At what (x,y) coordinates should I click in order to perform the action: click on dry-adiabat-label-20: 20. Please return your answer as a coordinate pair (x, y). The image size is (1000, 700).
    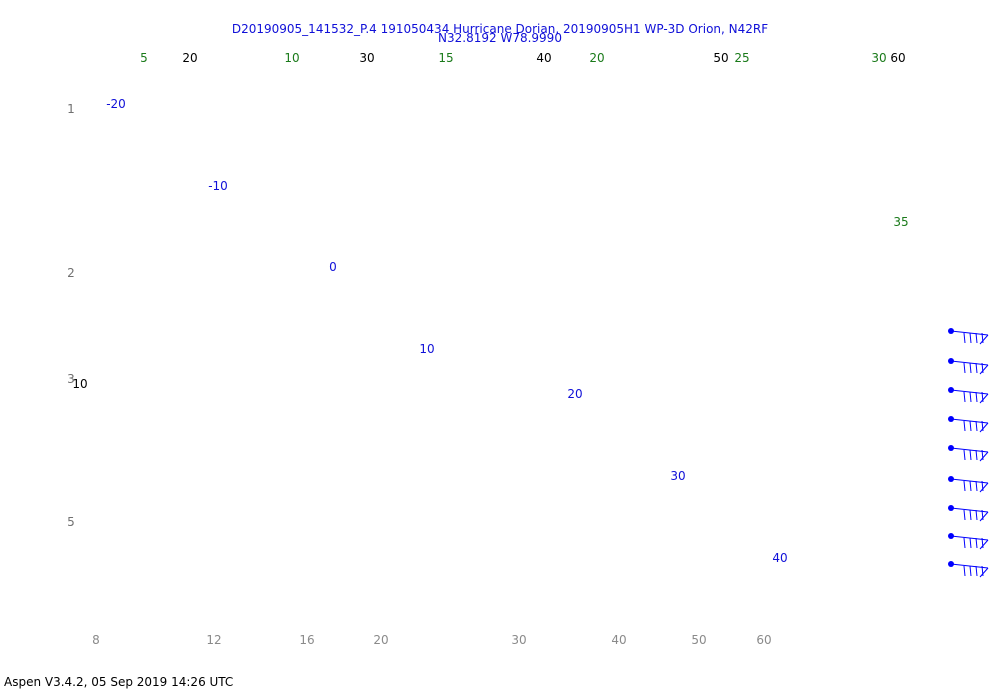
    Looking at the image, I should click on (596, 58).